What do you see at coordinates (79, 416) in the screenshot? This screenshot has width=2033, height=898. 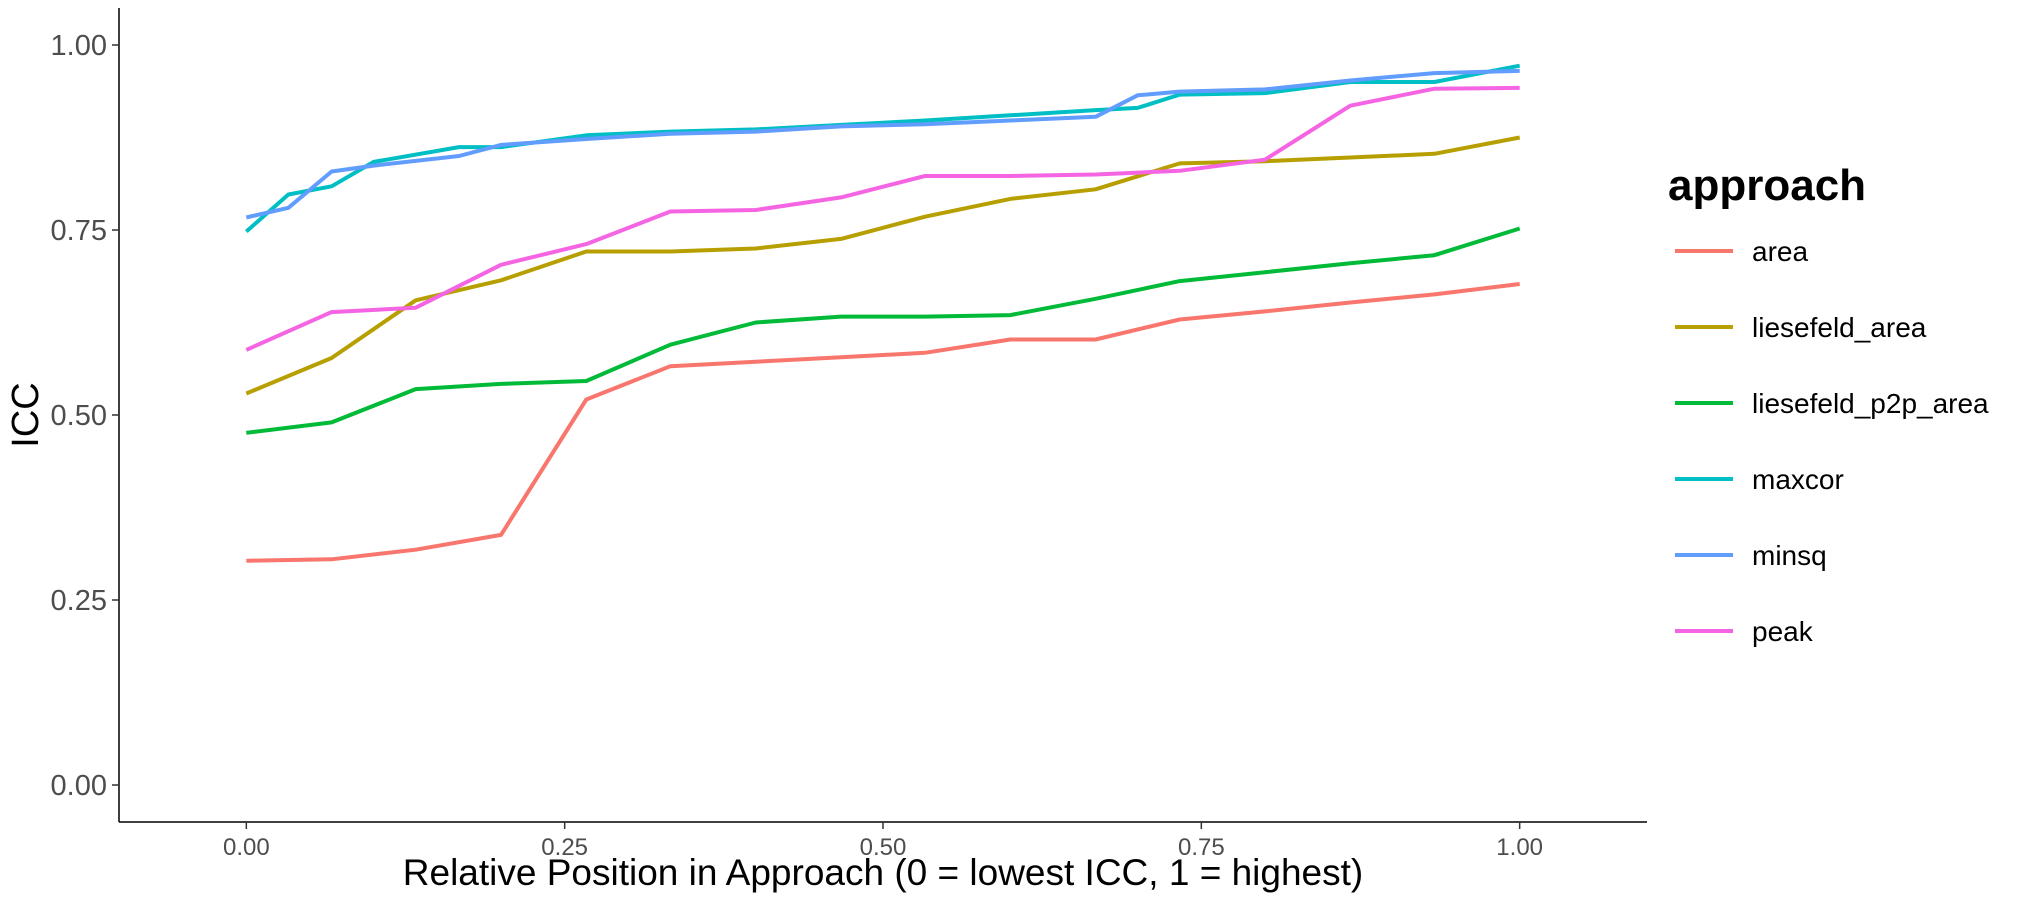 I see `y-tick-label: 0.50` at bounding box center [79, 416].